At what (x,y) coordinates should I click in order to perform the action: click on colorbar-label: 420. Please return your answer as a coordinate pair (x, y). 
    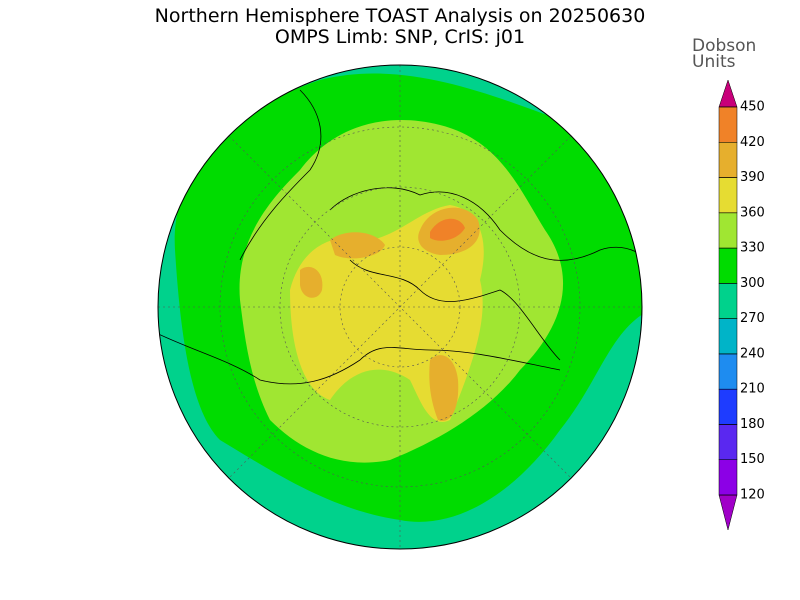
    Looking at the image, I should click on (752, 142).